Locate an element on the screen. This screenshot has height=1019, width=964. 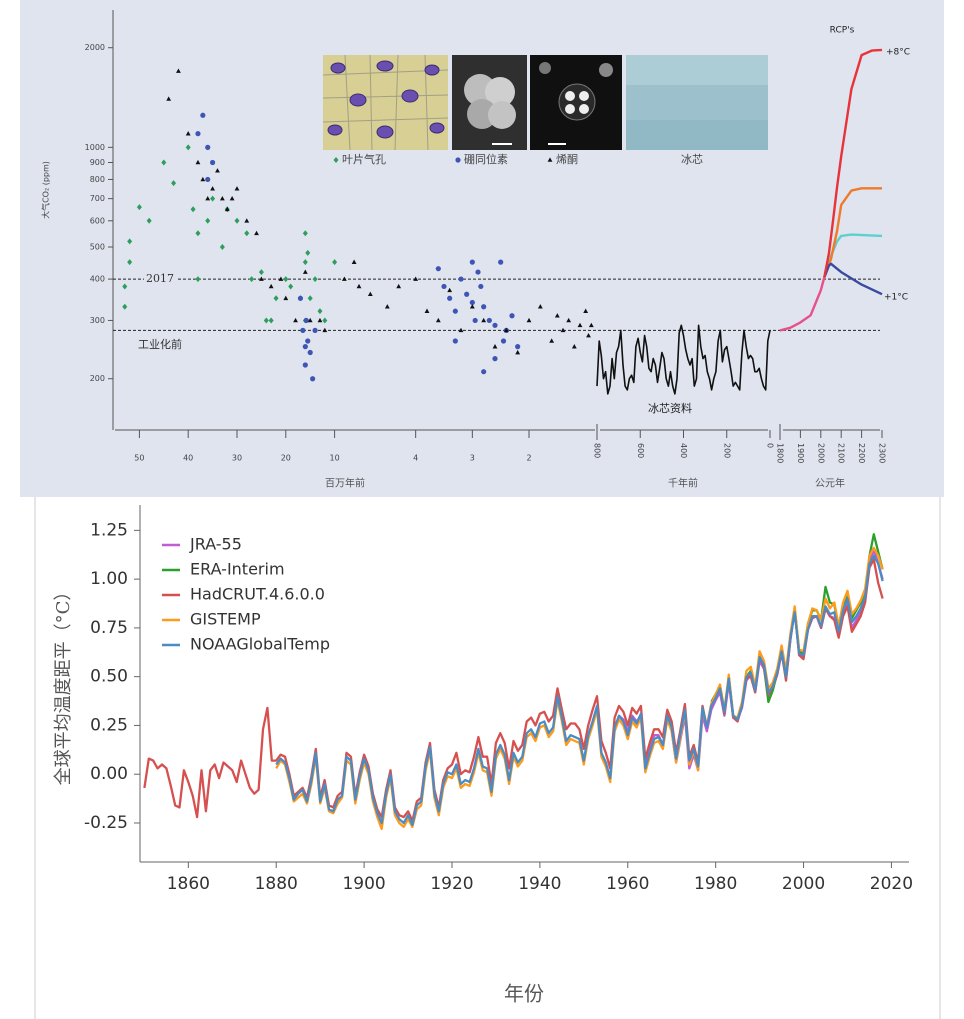
x-tick-label: 1960 is located at coordinates (627, 884).